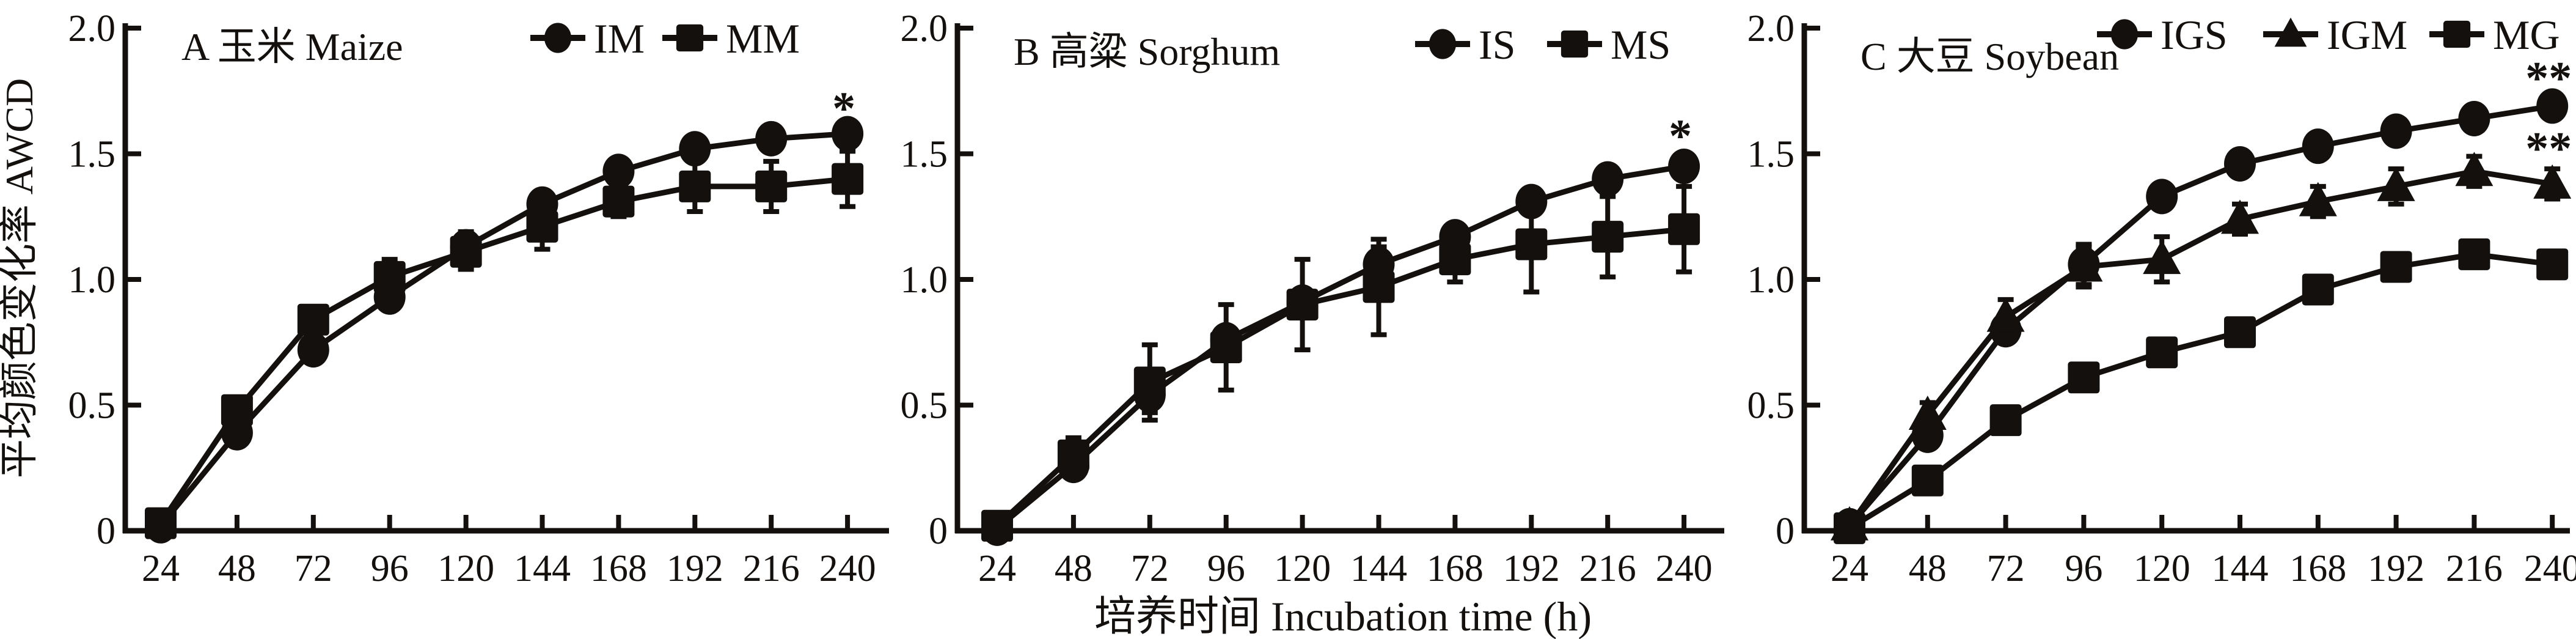 Image resolution: width=2576 pixels, height=639 pixels. Describe the element at coordinates (2548, 148) in the screenshot. I see `sig-mark-IGM: **` at that location.